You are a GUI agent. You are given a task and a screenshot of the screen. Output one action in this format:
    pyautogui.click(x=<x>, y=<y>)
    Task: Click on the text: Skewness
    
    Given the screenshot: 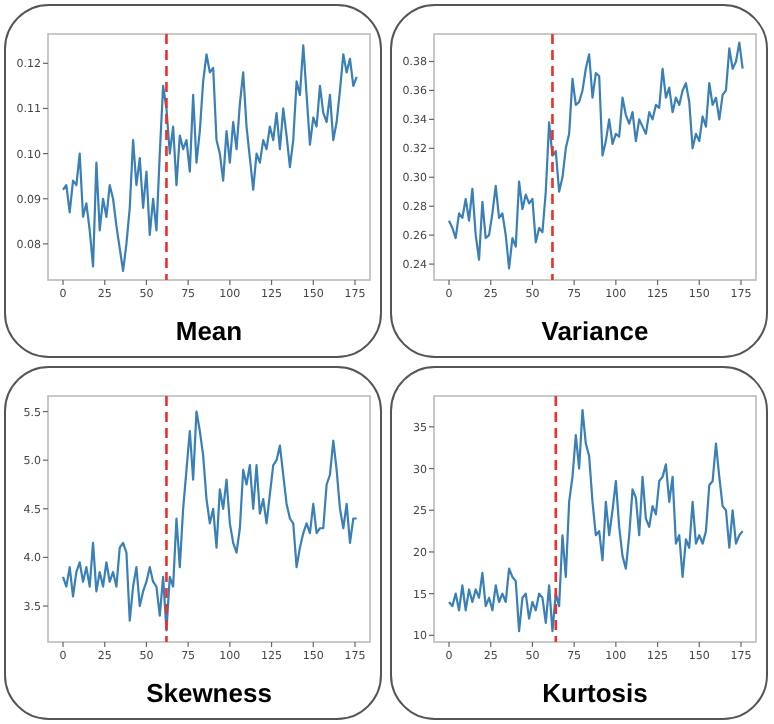 What is the action you would take?
    pyautogui.click(x=209, y=693)
    